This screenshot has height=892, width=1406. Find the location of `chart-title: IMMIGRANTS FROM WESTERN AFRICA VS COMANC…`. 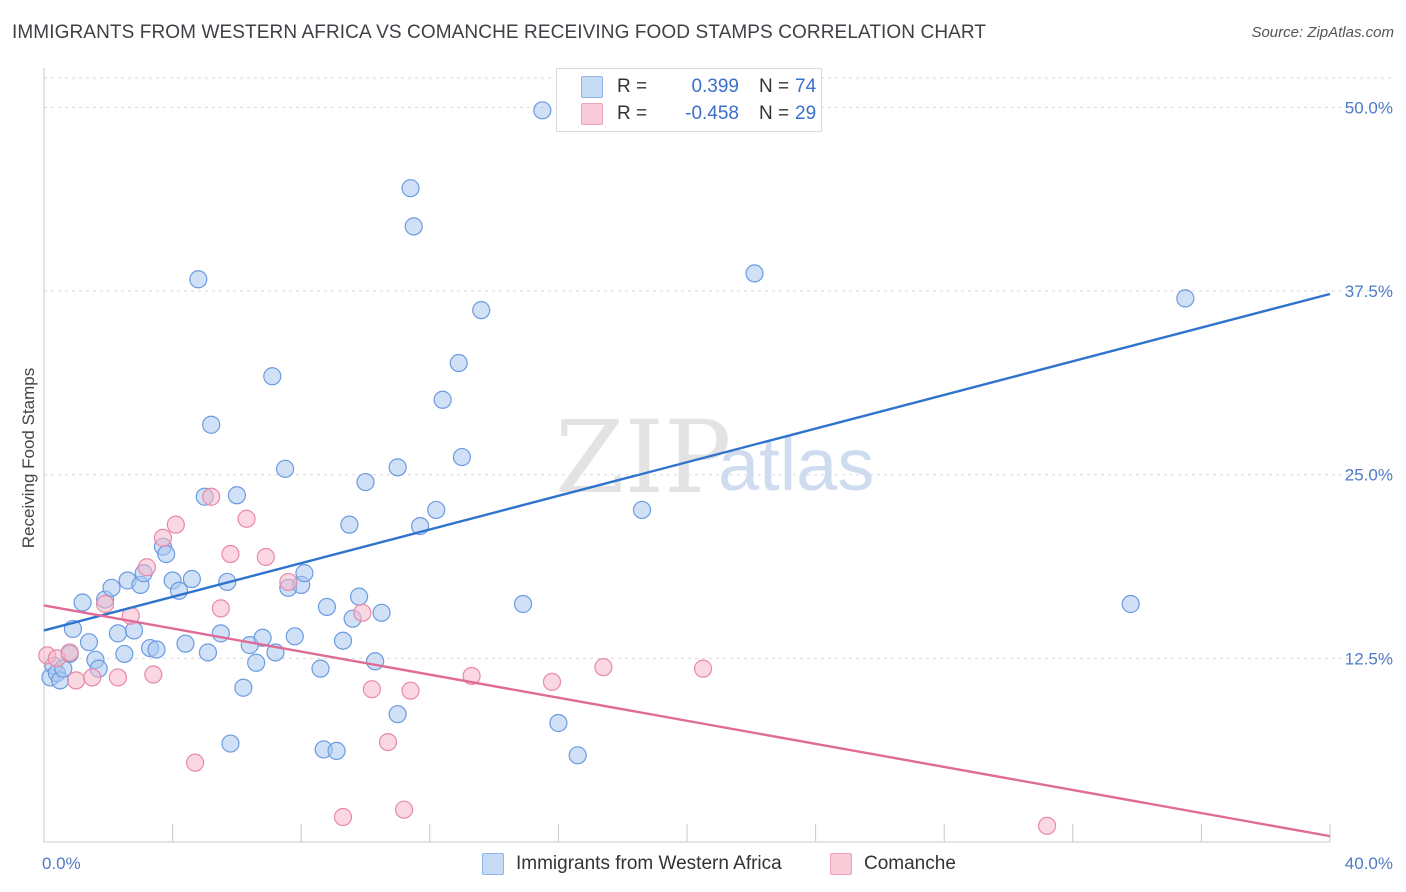

chart-title: IMMIGRANTS FROM WESTERN AFRICA VS COMANC… is located at coordinates (499, 32).